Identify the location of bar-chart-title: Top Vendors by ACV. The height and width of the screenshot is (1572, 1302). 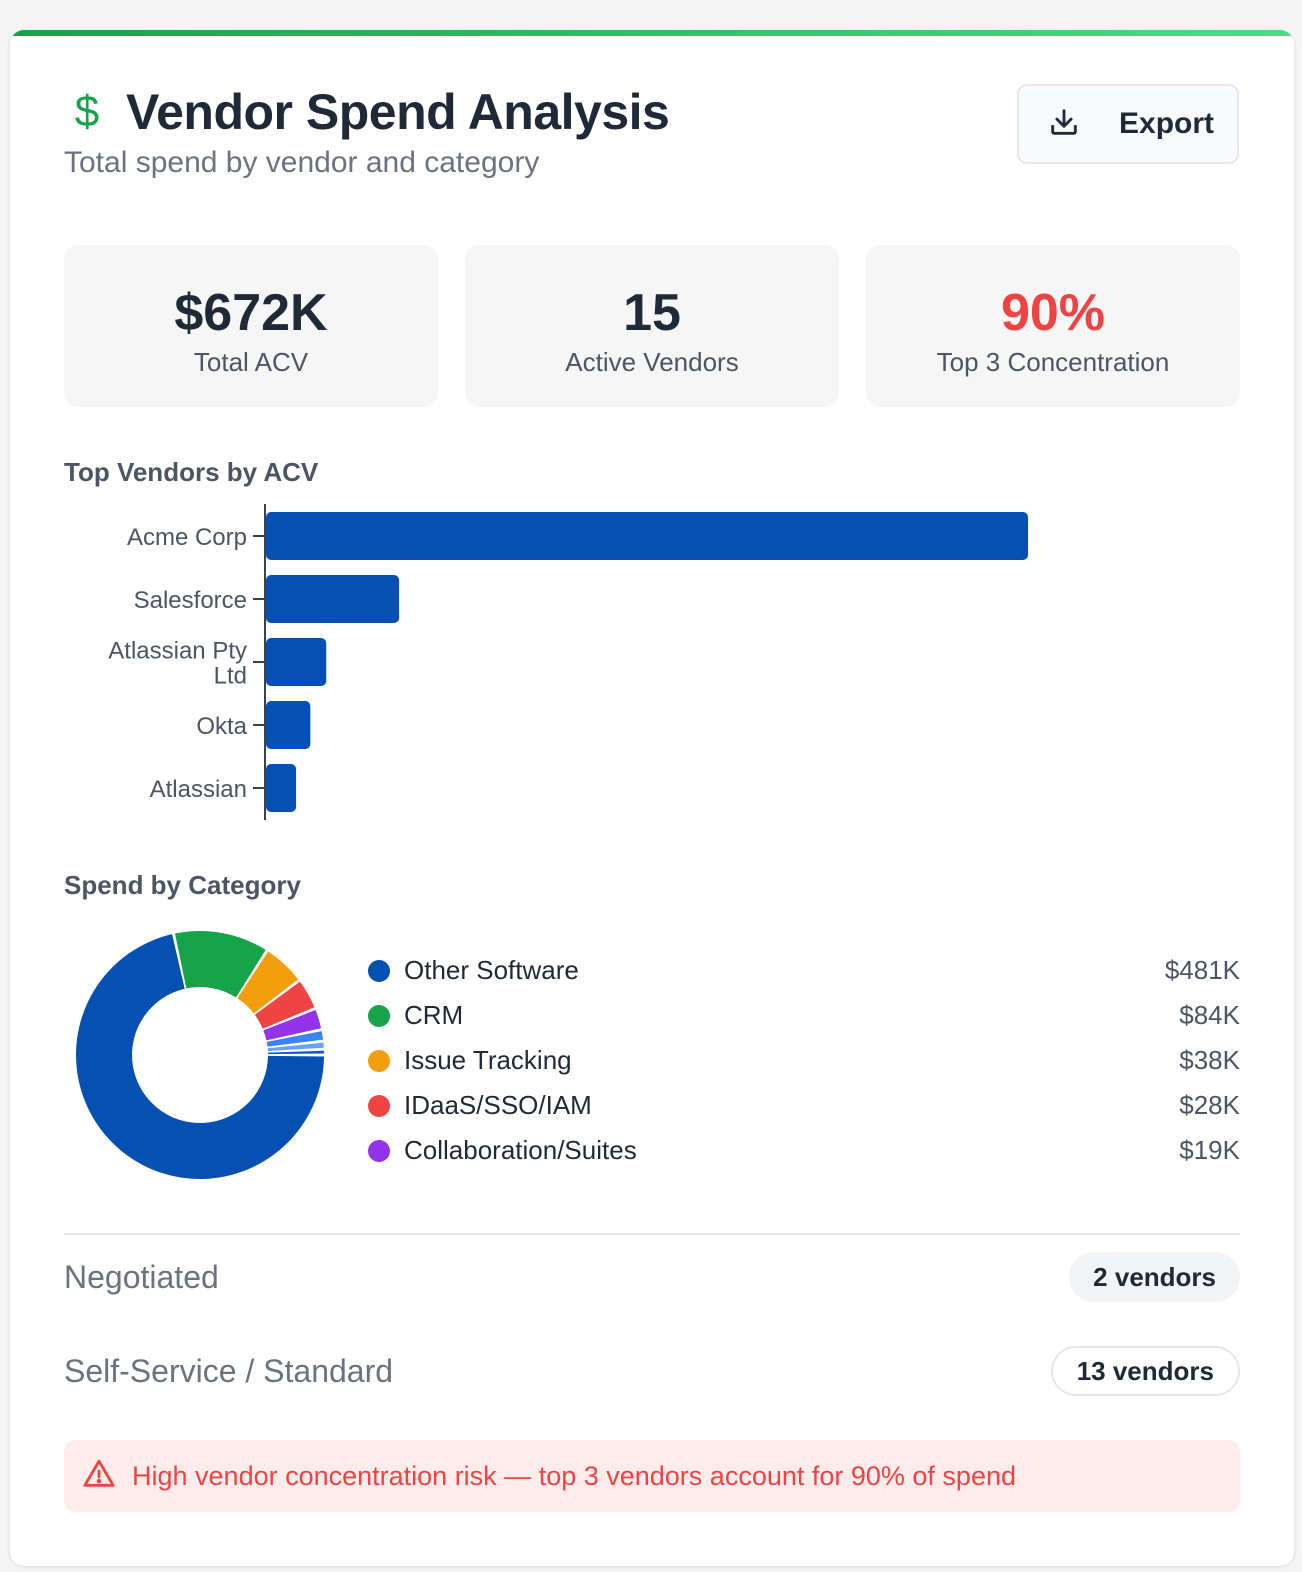
(191, 472).